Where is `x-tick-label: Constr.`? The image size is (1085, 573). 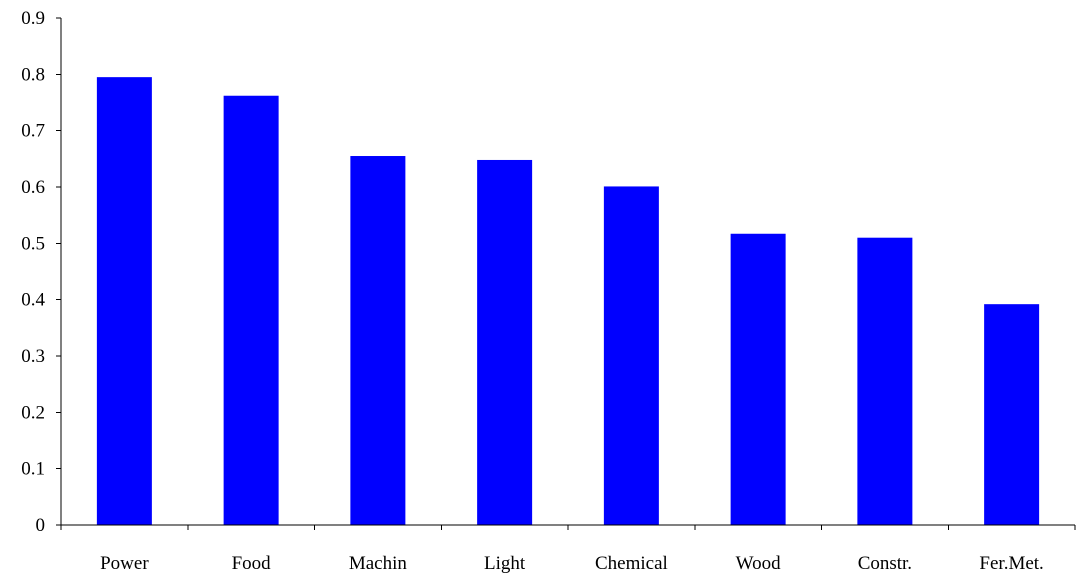
x-tick-label: Constr. is located at coordinates (885, 563).